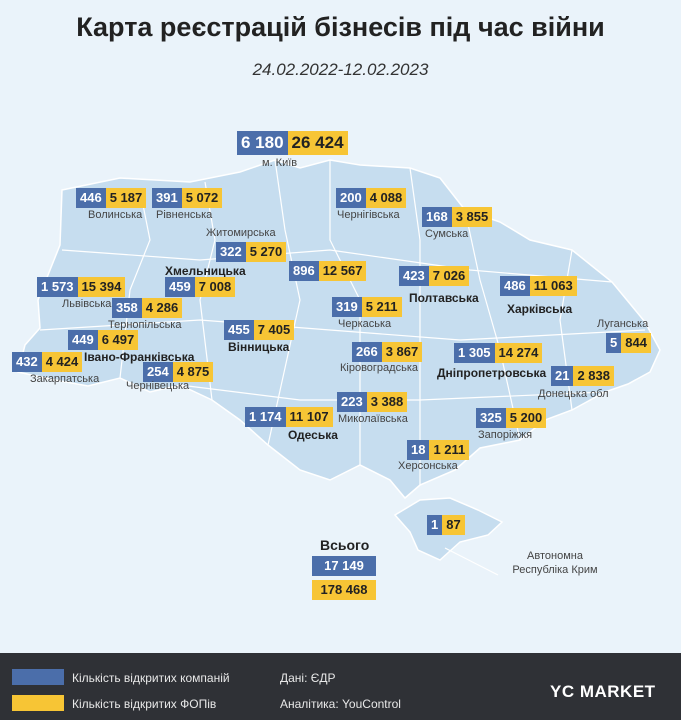 The image size is (681, 720). I want to click on region-poltava: 423 7 026, so click(434, 276).